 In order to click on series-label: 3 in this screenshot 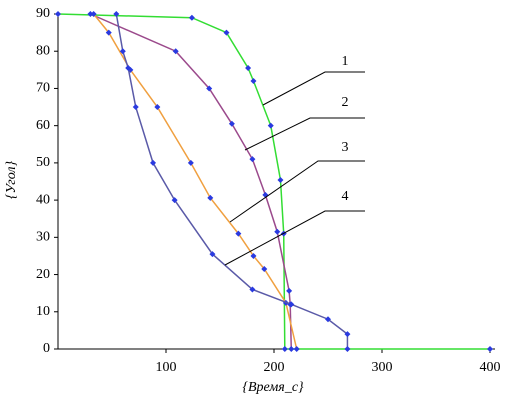, I will do `click(345, 147)`.